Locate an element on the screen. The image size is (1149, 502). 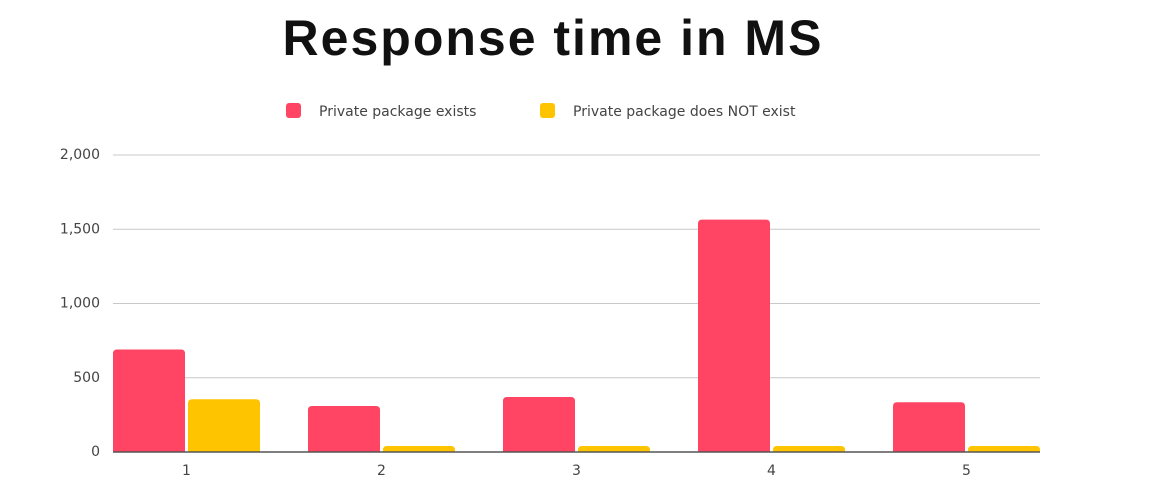
y-tick-label: 1,000 is located at coordinates (80, 304).